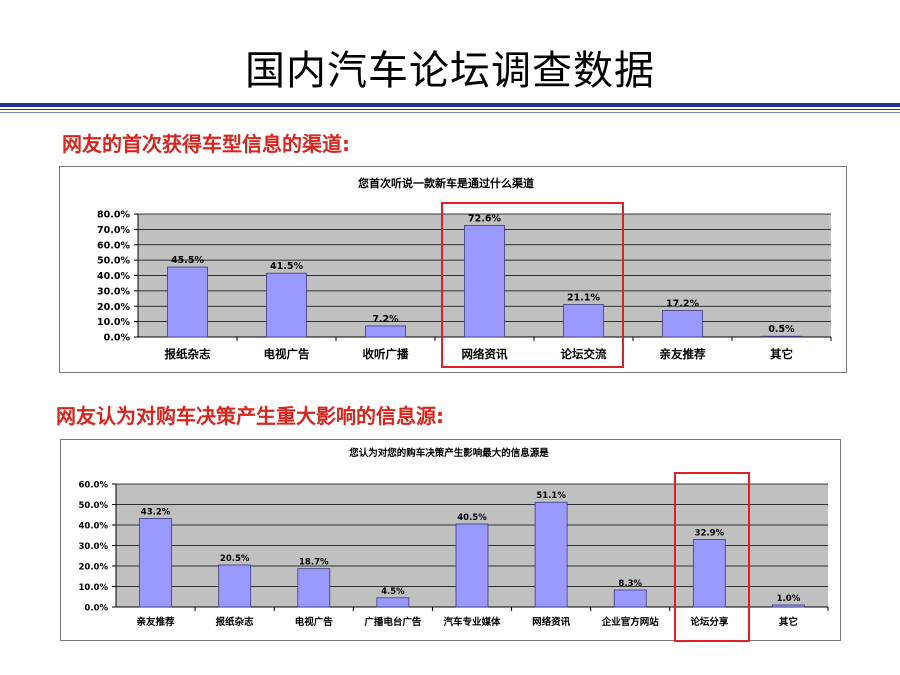 The width and height of the screenshot is (900, 675). Describe the element at coordinates (393, 622) in the screenshot. I see `x-category-label: 广播电台广告` at that location.